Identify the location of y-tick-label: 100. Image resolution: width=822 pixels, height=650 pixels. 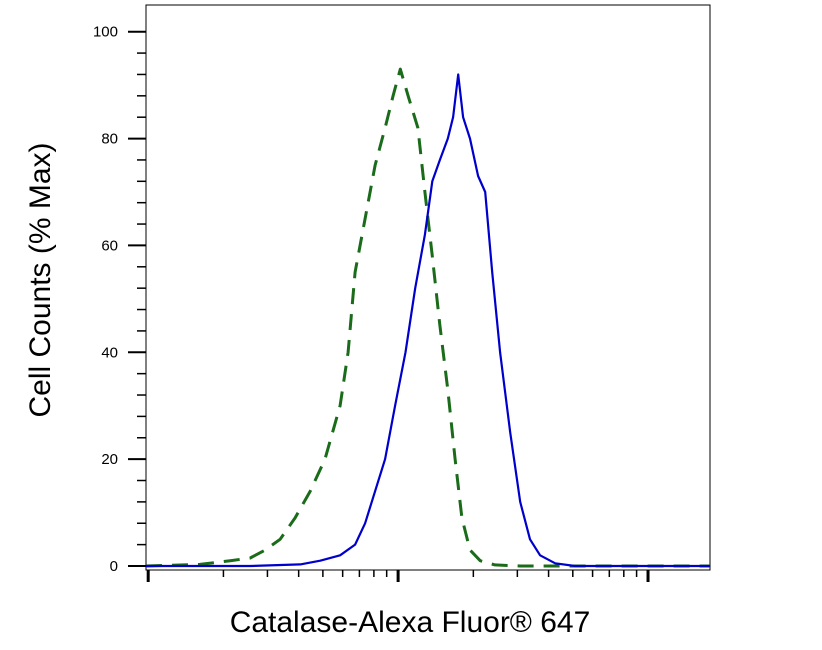
(105, 32).